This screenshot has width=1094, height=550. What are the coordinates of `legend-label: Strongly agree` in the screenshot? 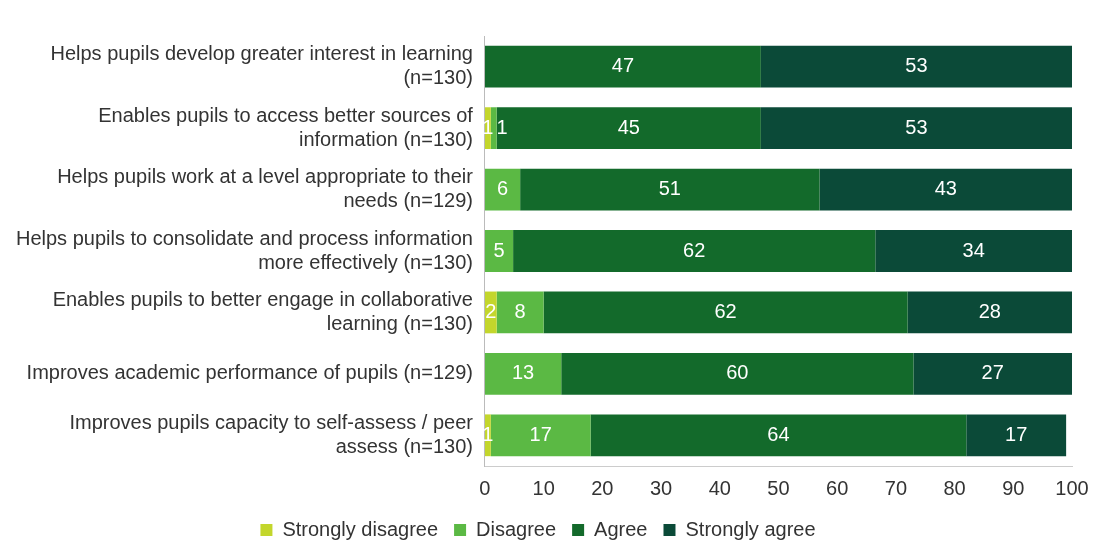 It's located at (750, 528).